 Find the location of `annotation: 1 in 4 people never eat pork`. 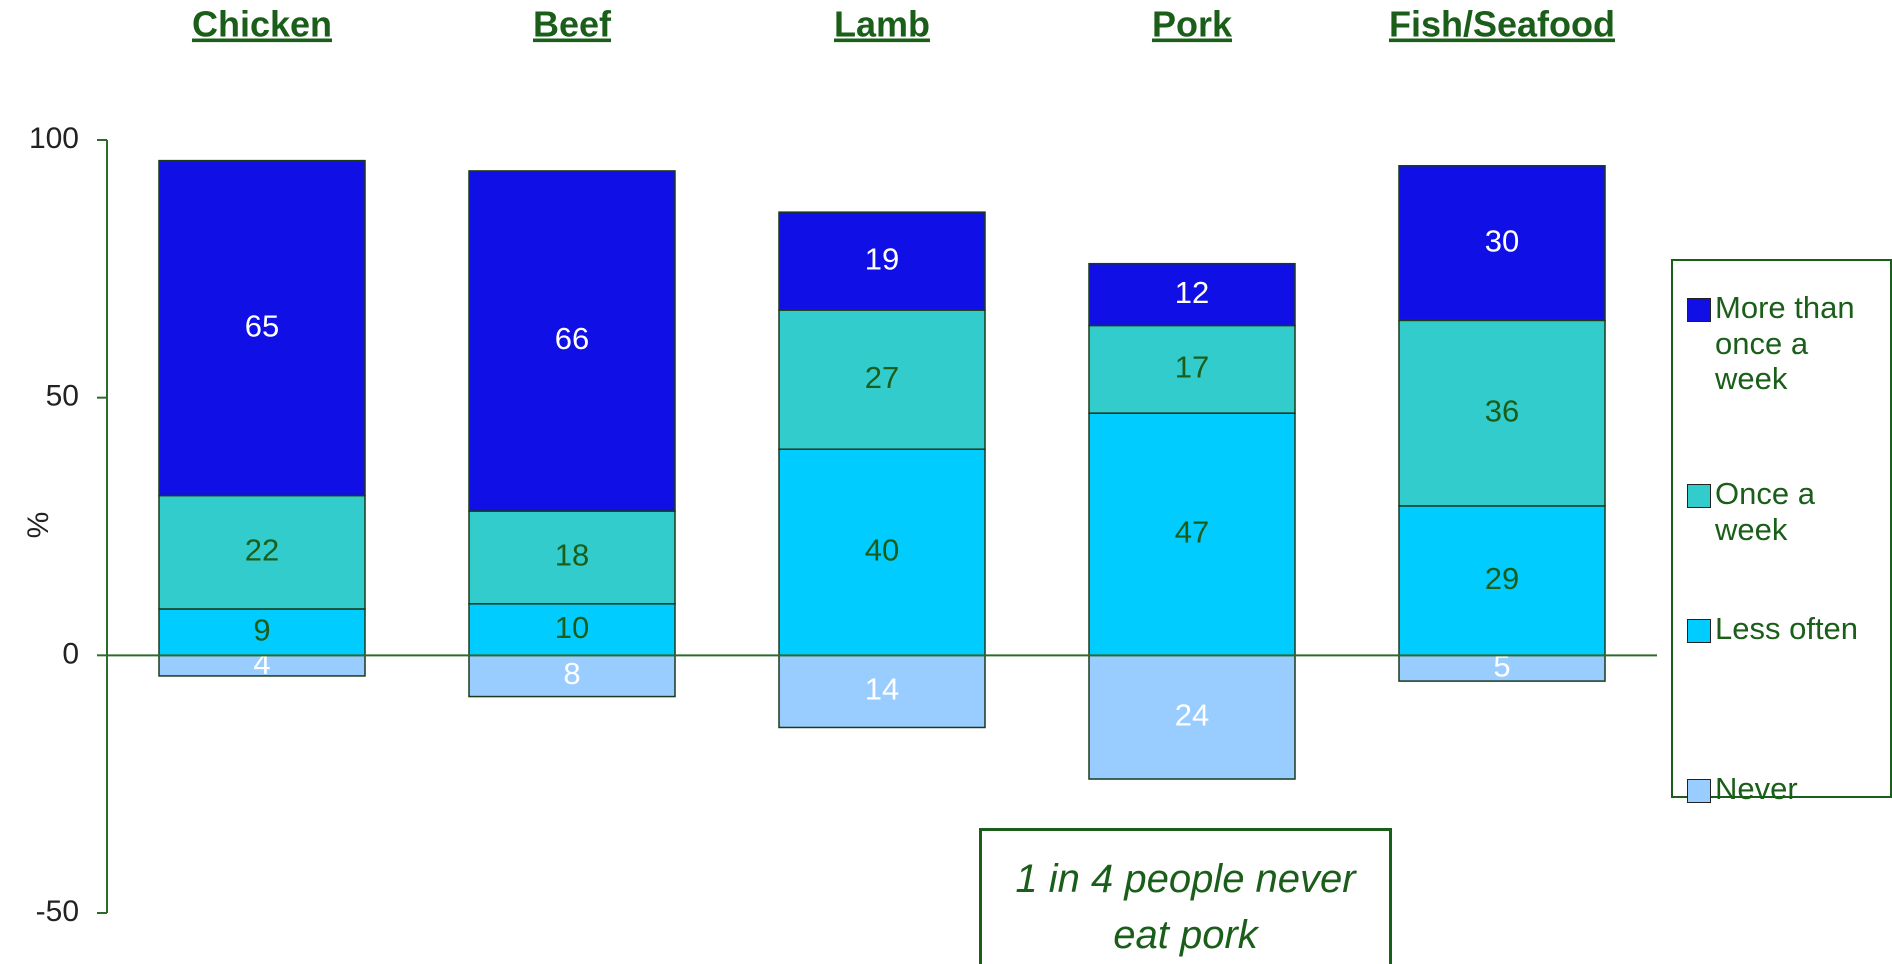

annotation: 1 in 4 people never eat pork is located at coordinates (1185, 896).